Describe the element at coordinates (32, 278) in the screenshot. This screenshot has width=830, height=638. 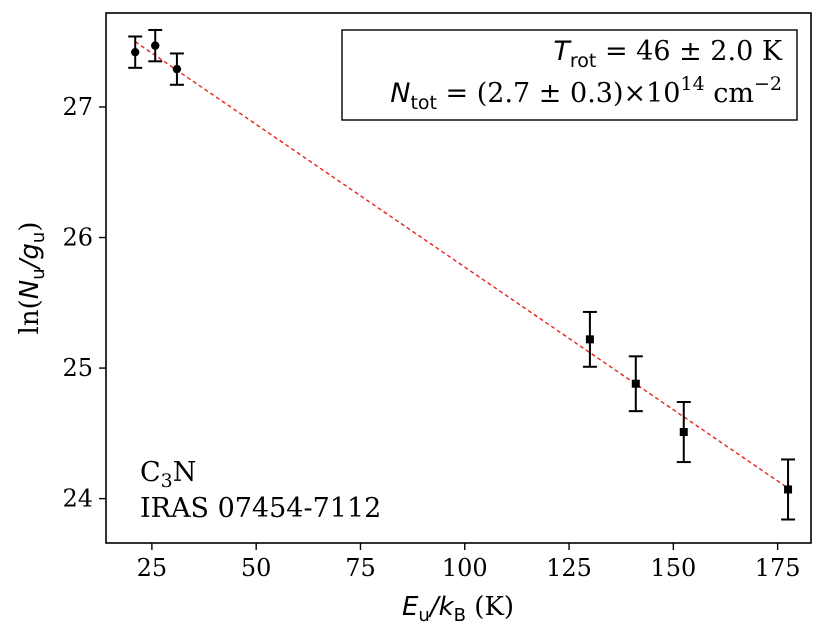
I see `y-axis-label: ln(Nu/gu)` at that location.